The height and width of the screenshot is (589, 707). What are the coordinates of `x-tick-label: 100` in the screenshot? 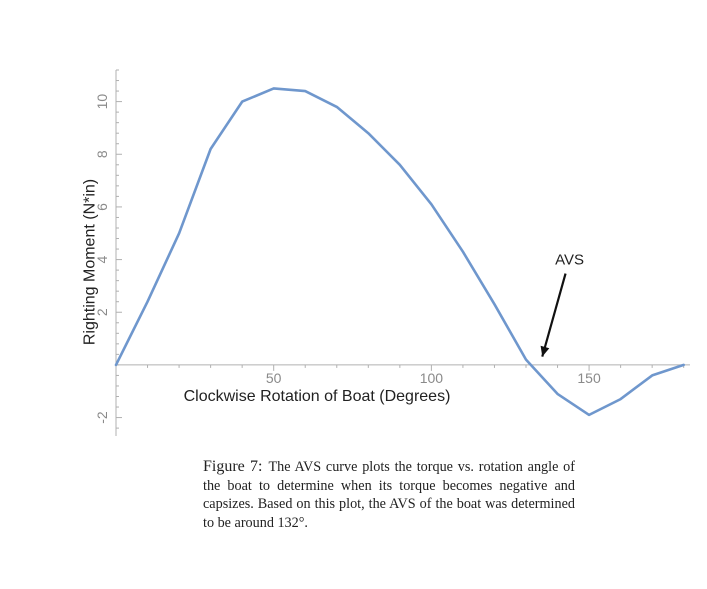 It's located at (432, 378).